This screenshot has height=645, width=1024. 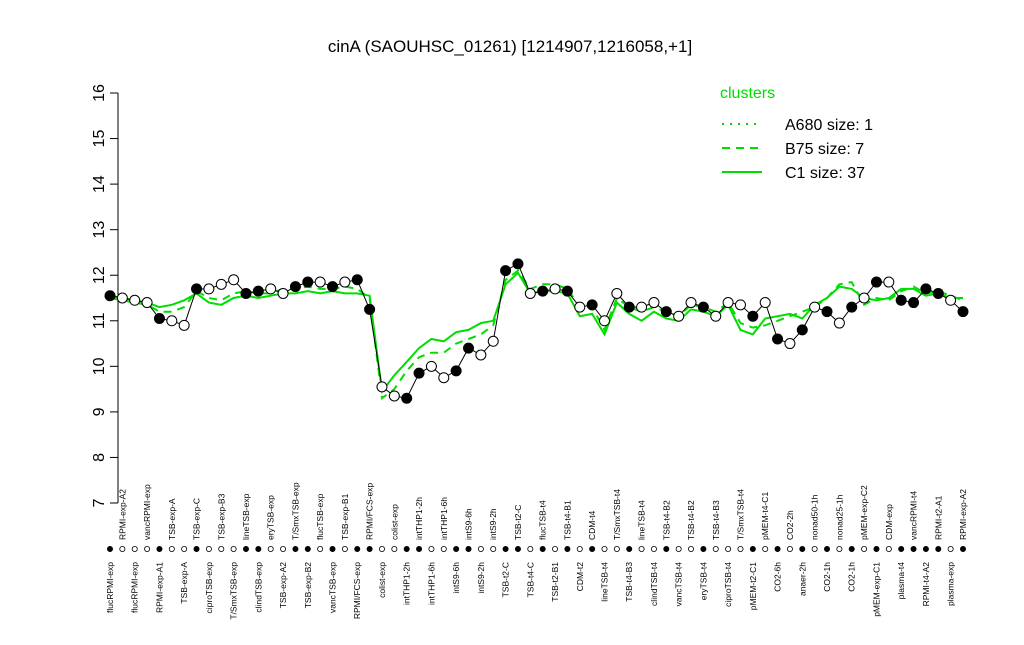 I want to click on x-tick-label: eryTSB-t4, so click(x=703, y=581).